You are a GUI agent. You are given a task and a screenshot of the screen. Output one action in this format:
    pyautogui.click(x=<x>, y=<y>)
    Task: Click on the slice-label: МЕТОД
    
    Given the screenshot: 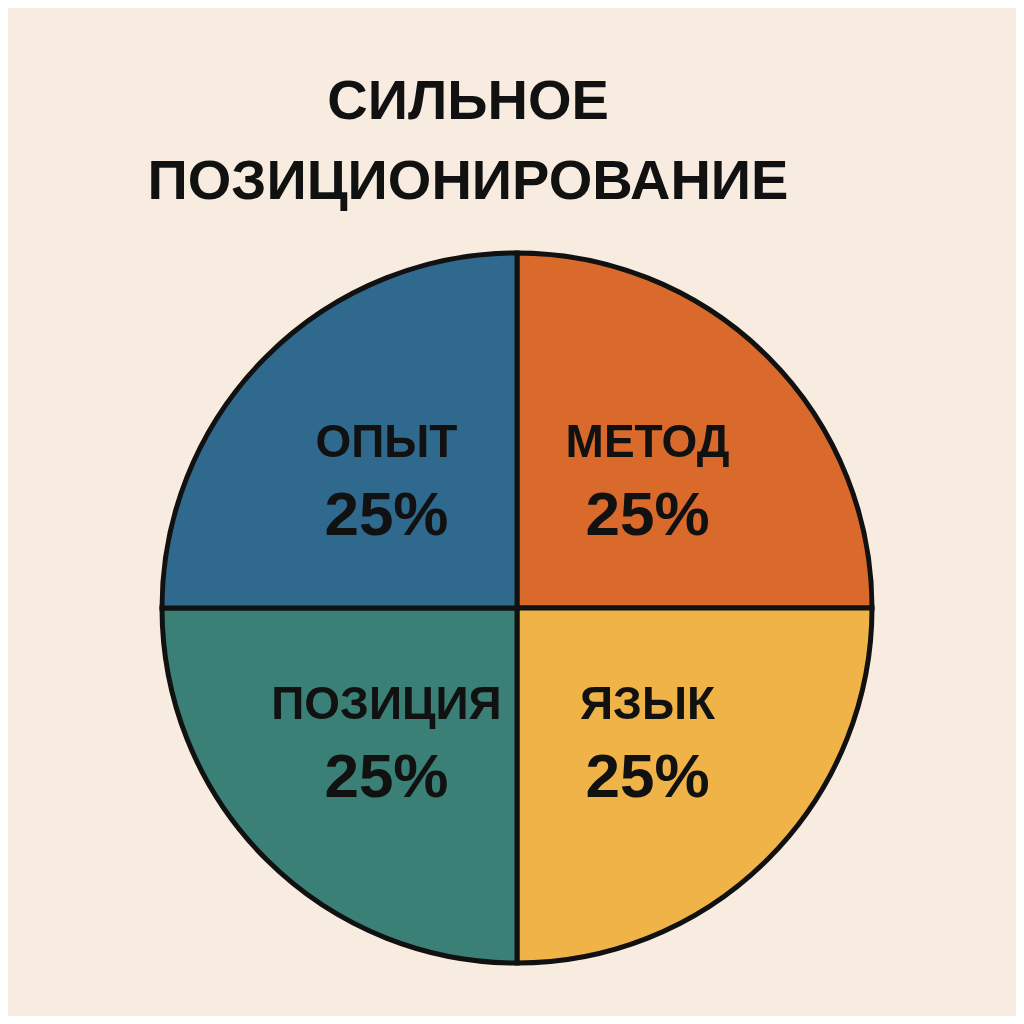 What is the action you would take?
    pyautogui.click(x=647, y=441)
    